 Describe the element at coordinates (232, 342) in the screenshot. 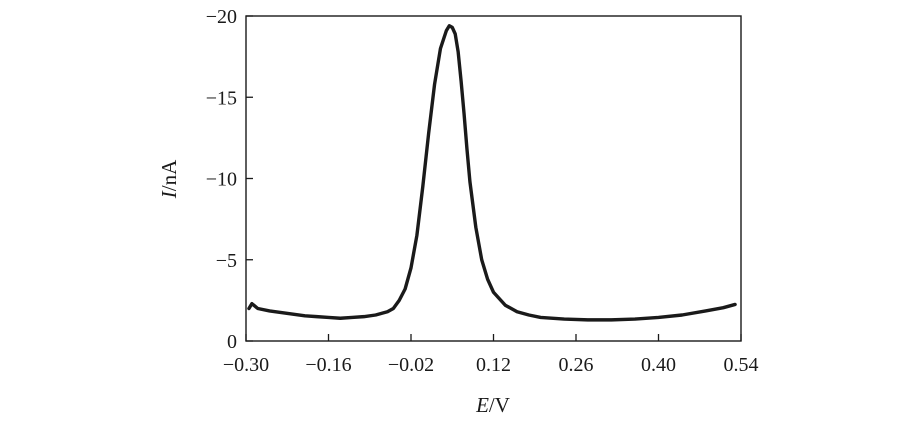

I see `y-tick-label: 0` at that location.